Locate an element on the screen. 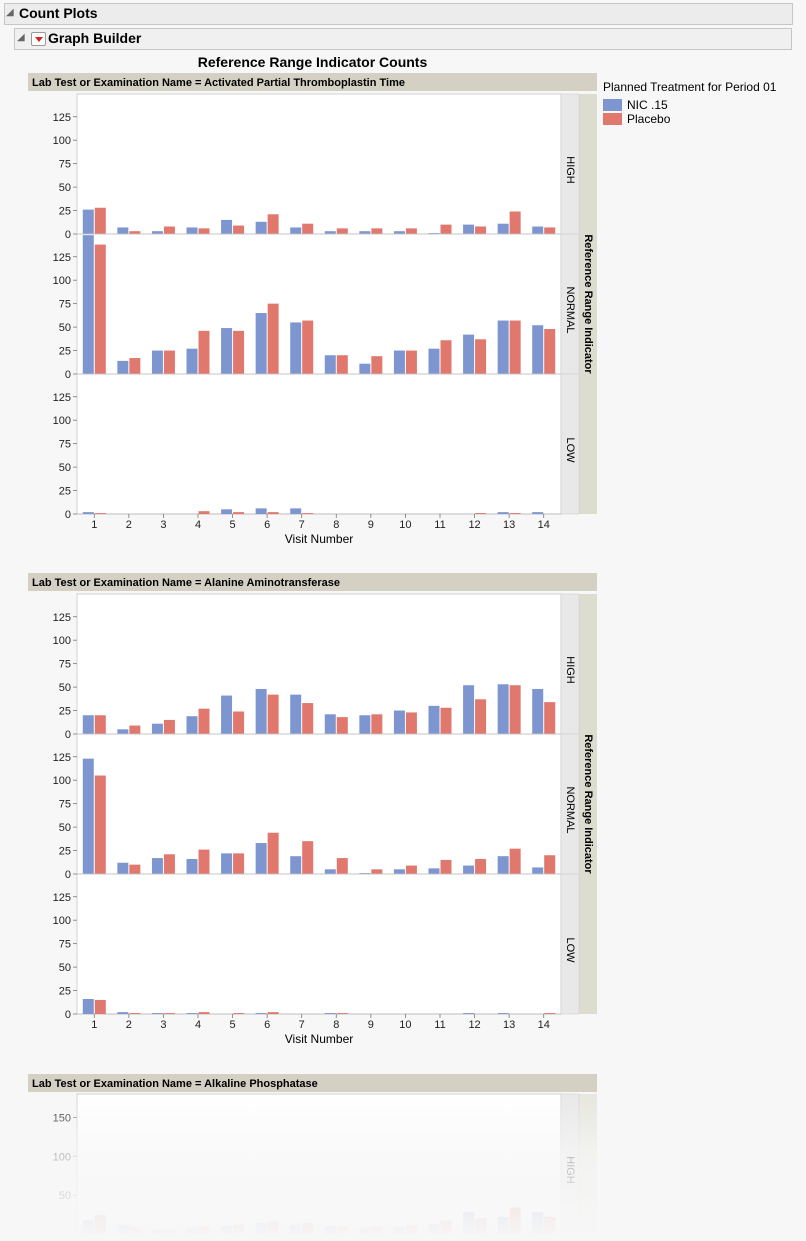 The width and height of the screenshot is (806, 1241). count-plots-header is located at coordinates (398, 14).